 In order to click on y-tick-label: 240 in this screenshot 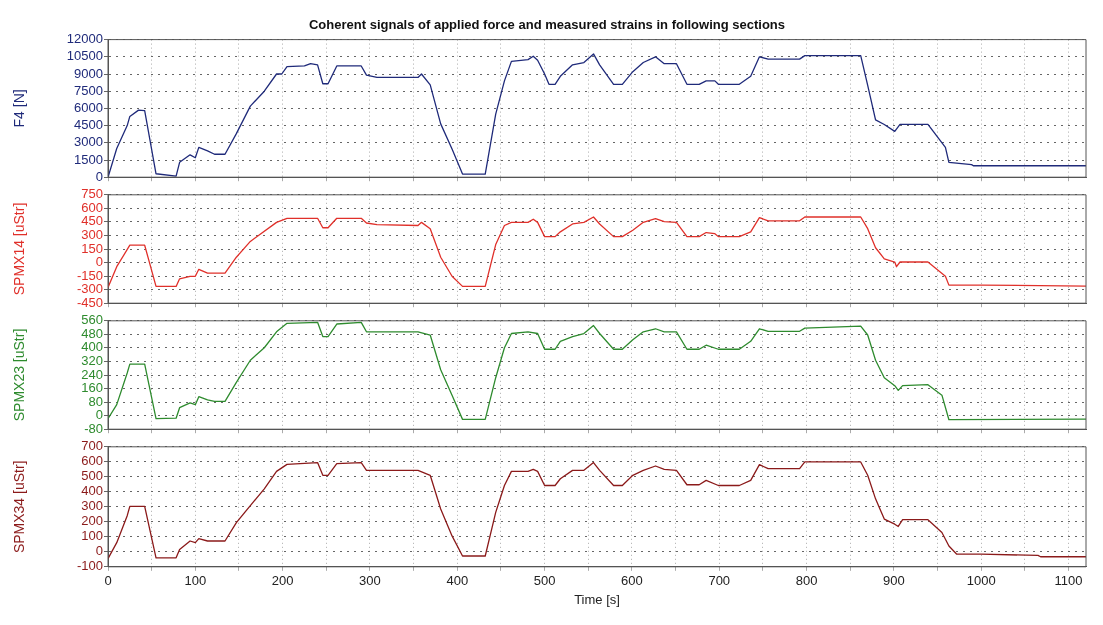, I will do `click(92, 374)`.